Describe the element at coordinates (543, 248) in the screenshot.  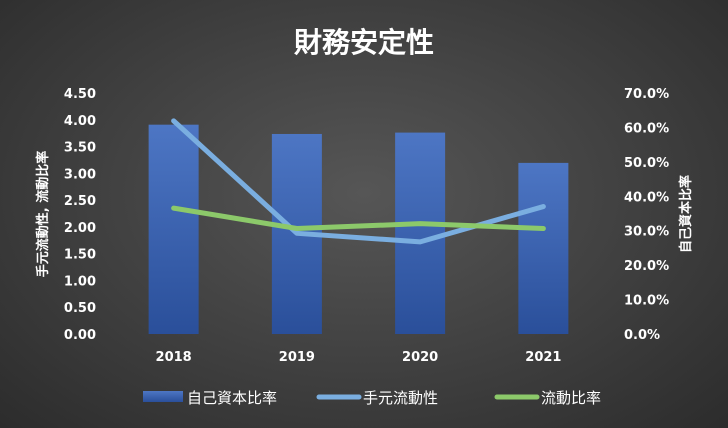
I see `bar-2021` at that location.